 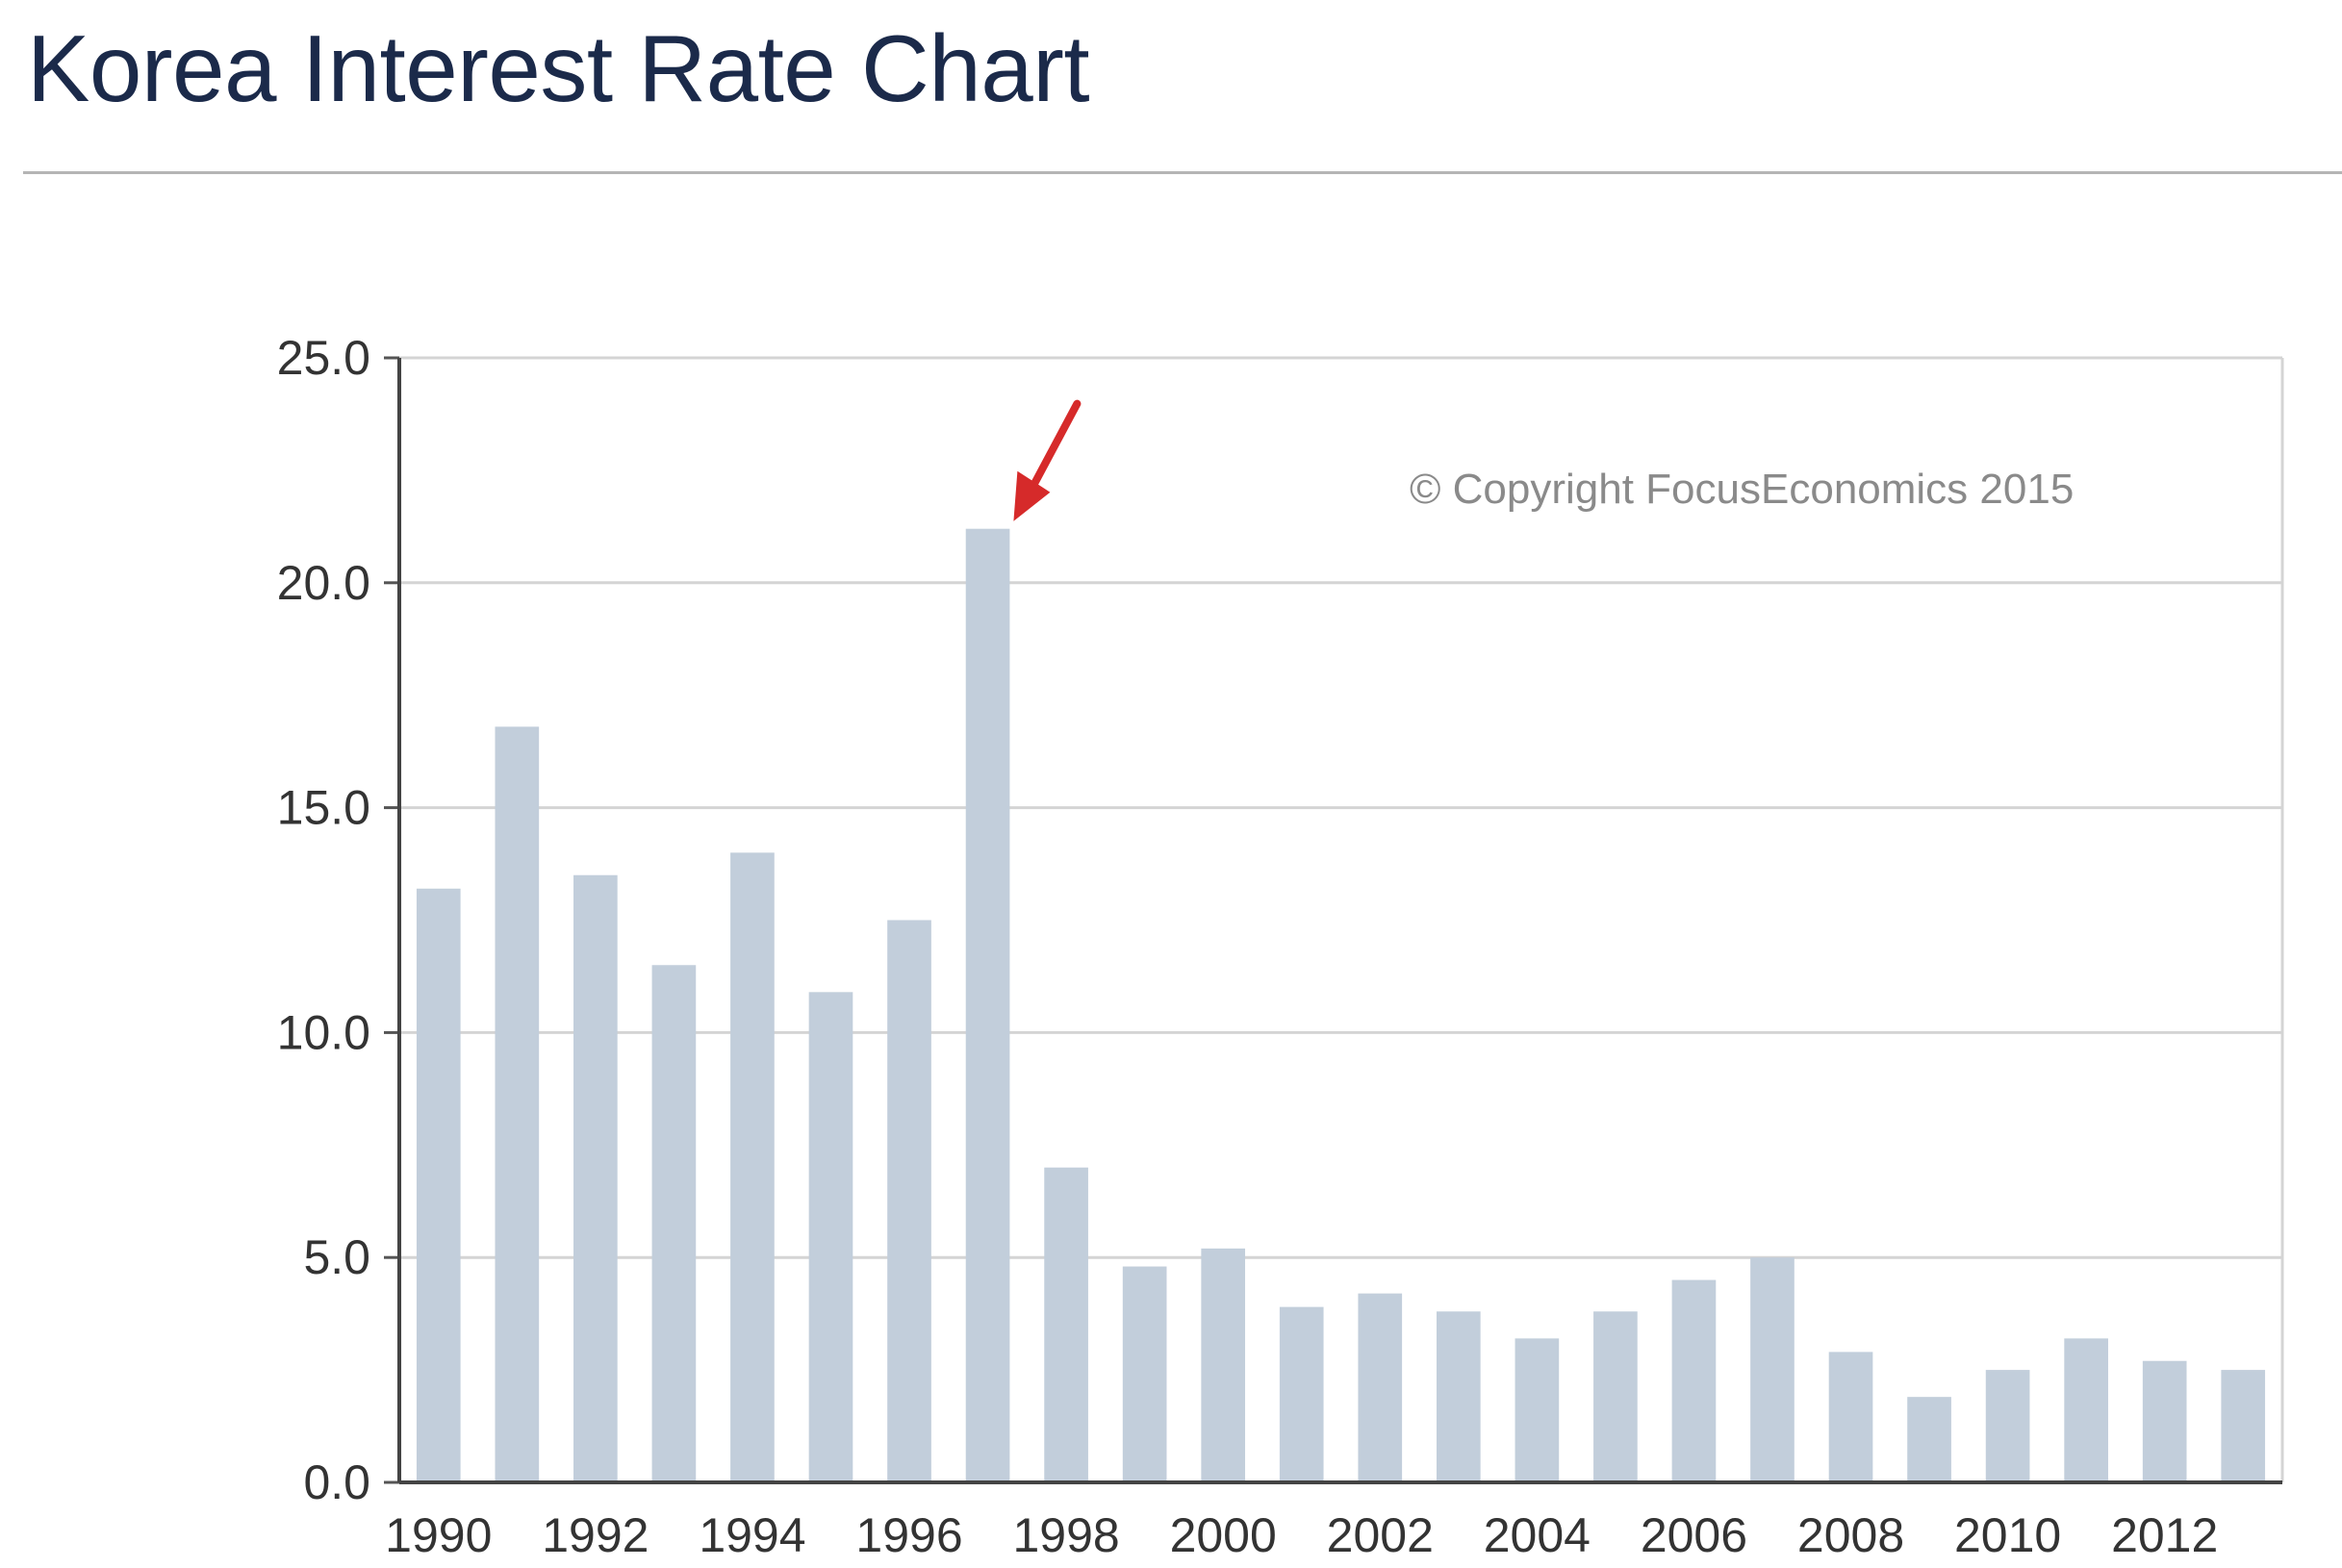 What do you see at coordinates (324, 583) in the screenshot?
I see `y-tick-label: 20.0` at bounding box center [324, 583].